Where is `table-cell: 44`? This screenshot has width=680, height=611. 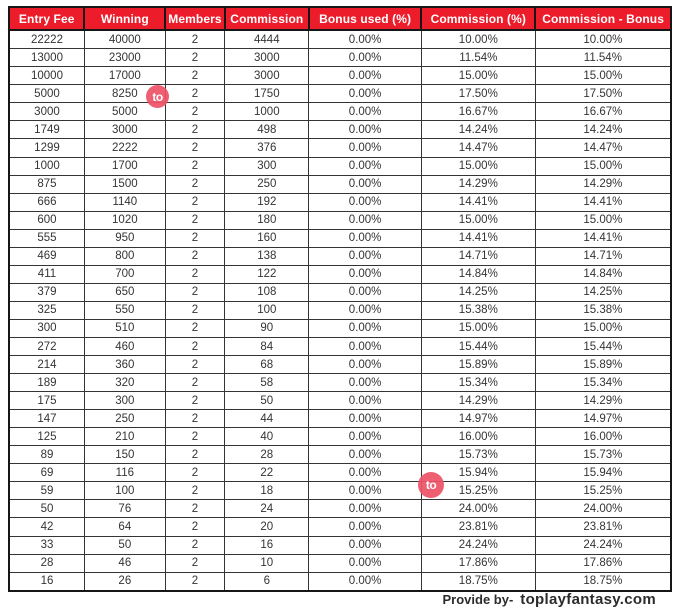 table-cell: 44 is located at coordinates (267, 419).